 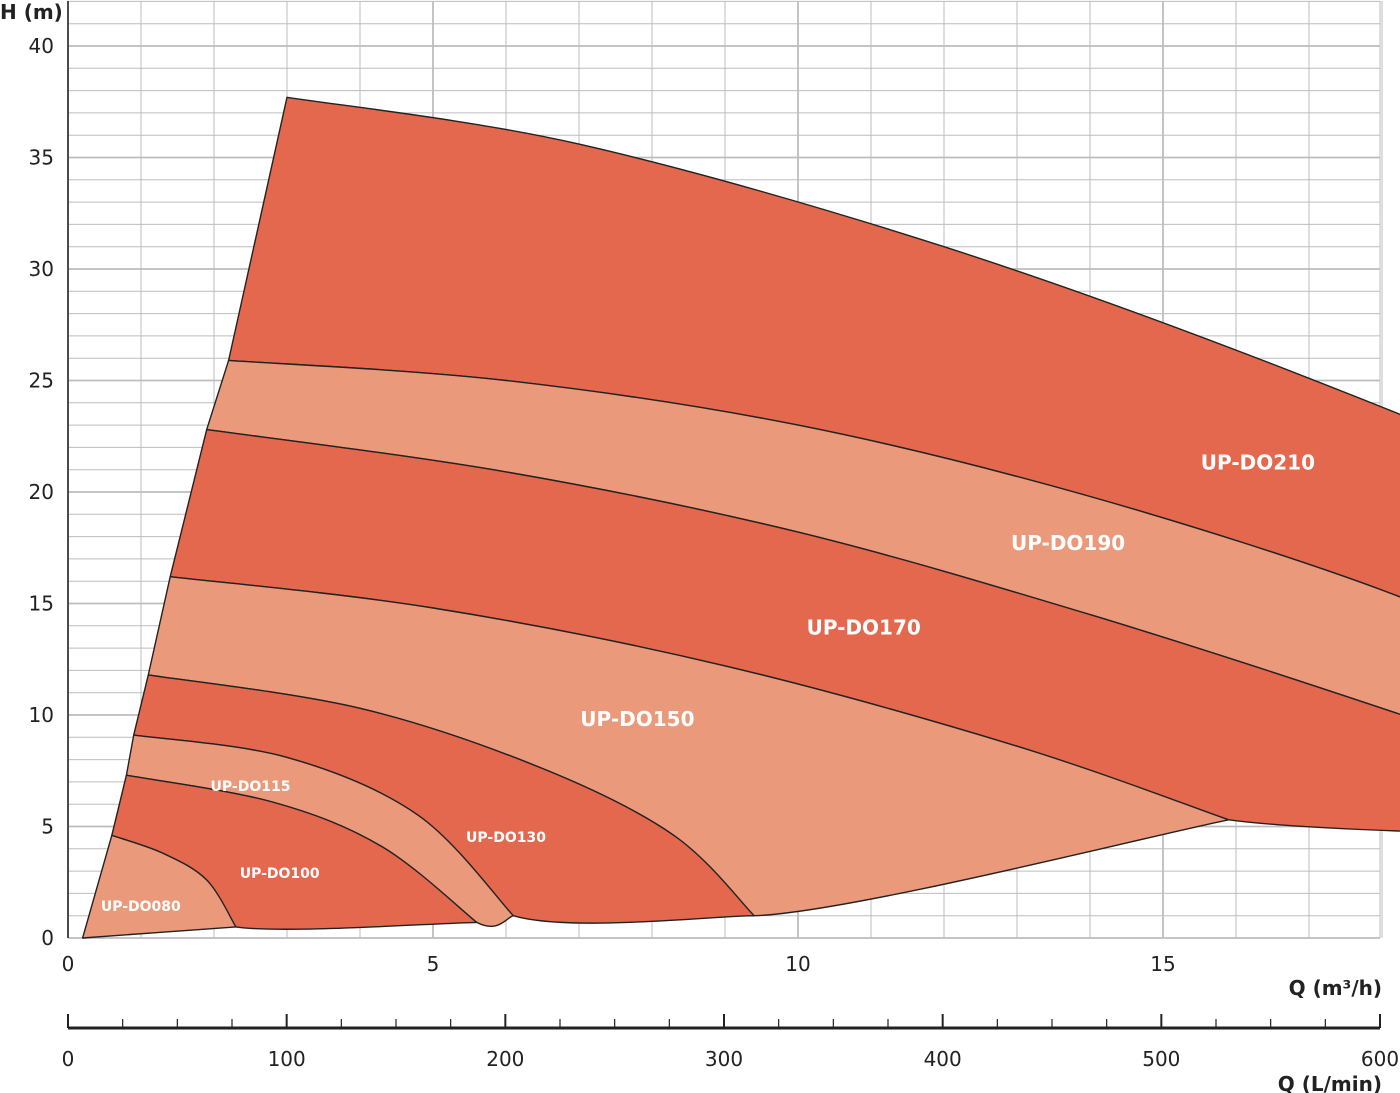 I want to click on y-tick-label: 5, so click(x=47, y=827).